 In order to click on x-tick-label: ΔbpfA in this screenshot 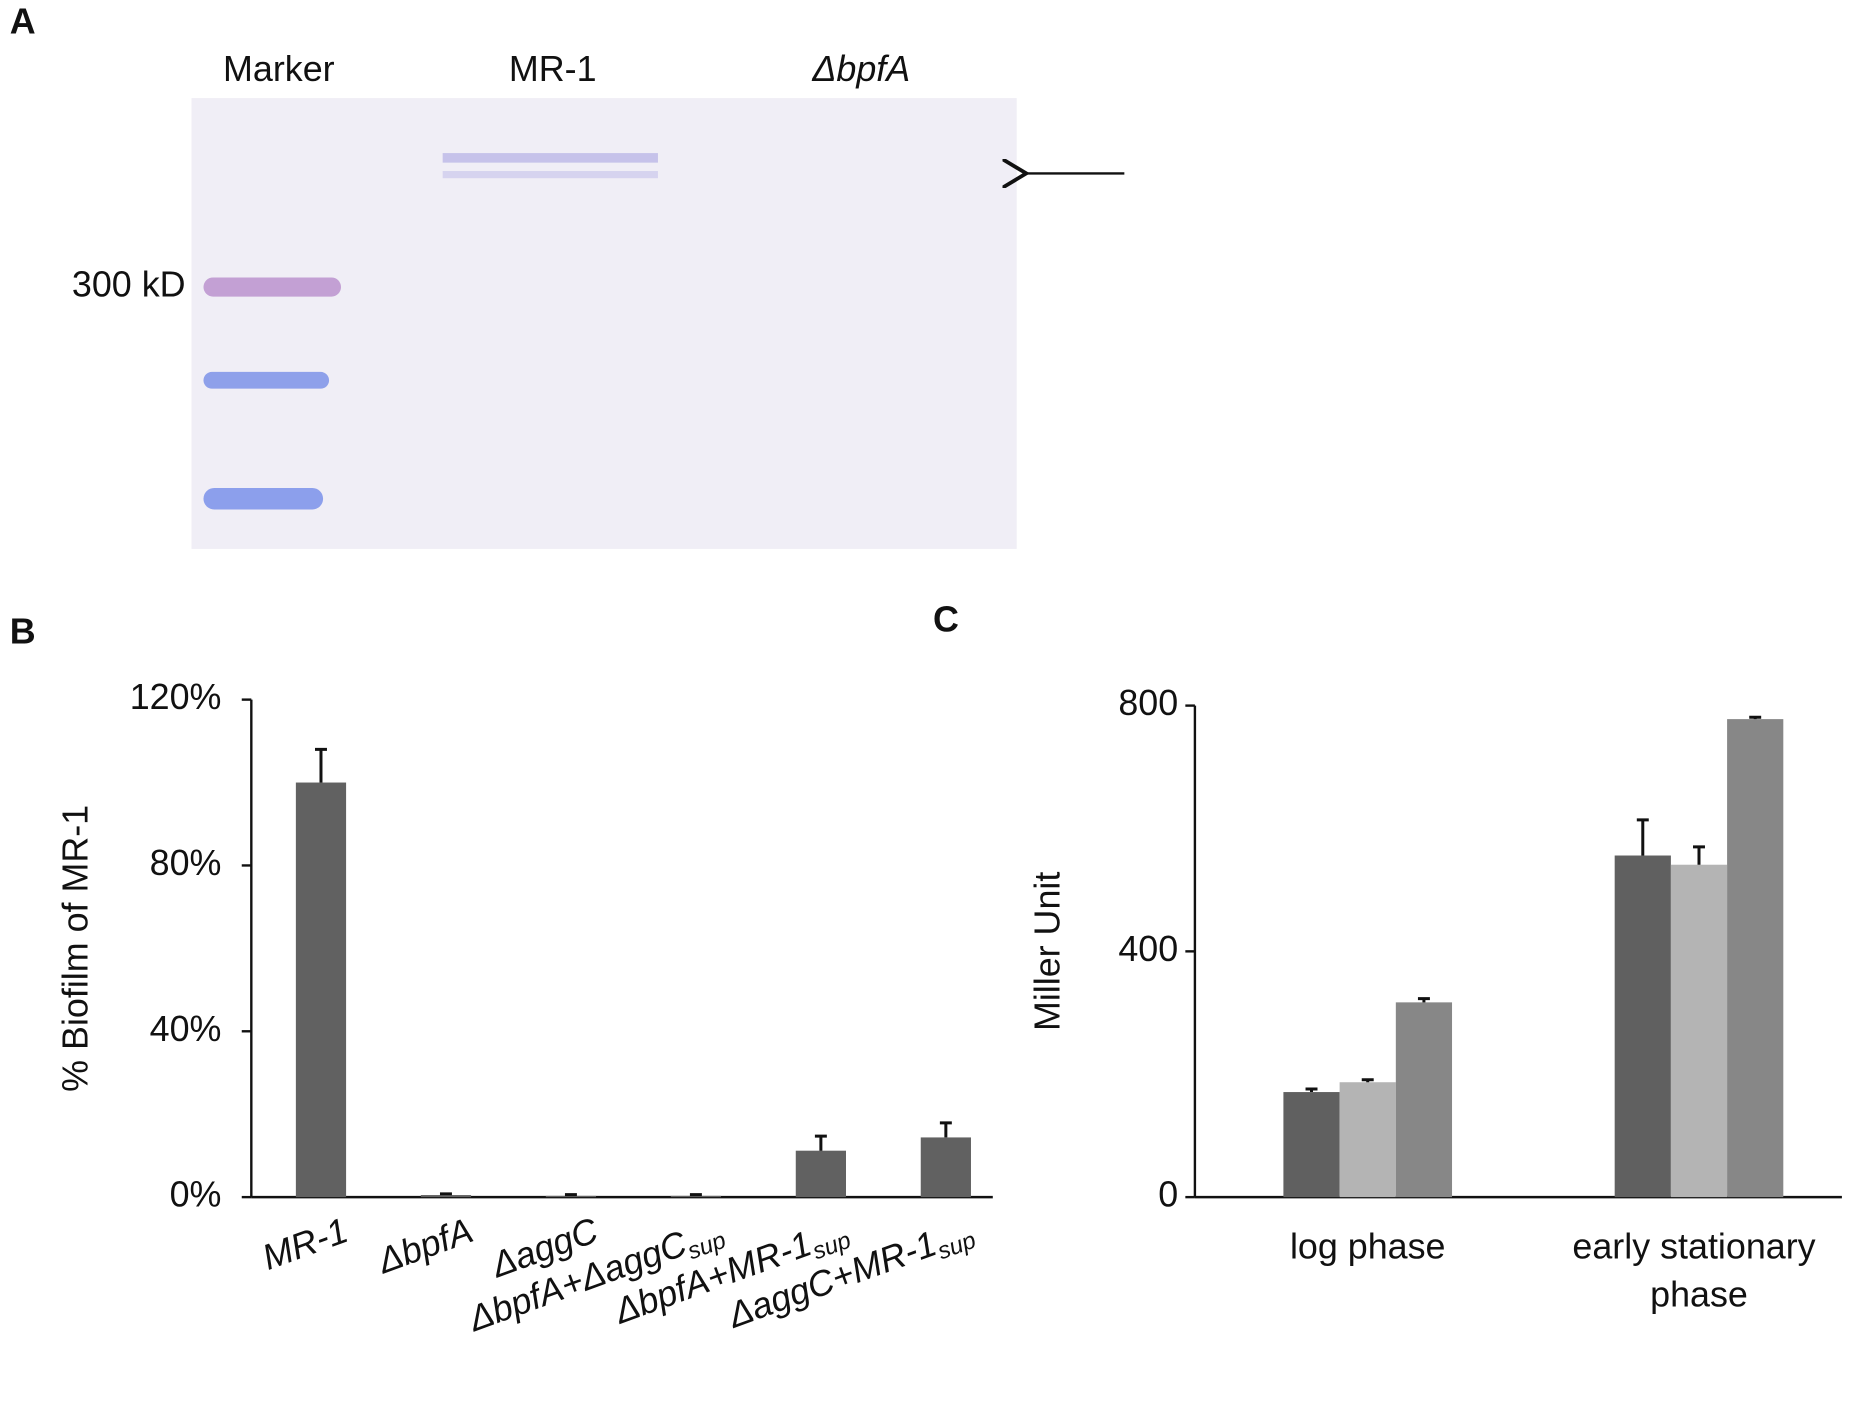, I will do `click(425, 1246)`.